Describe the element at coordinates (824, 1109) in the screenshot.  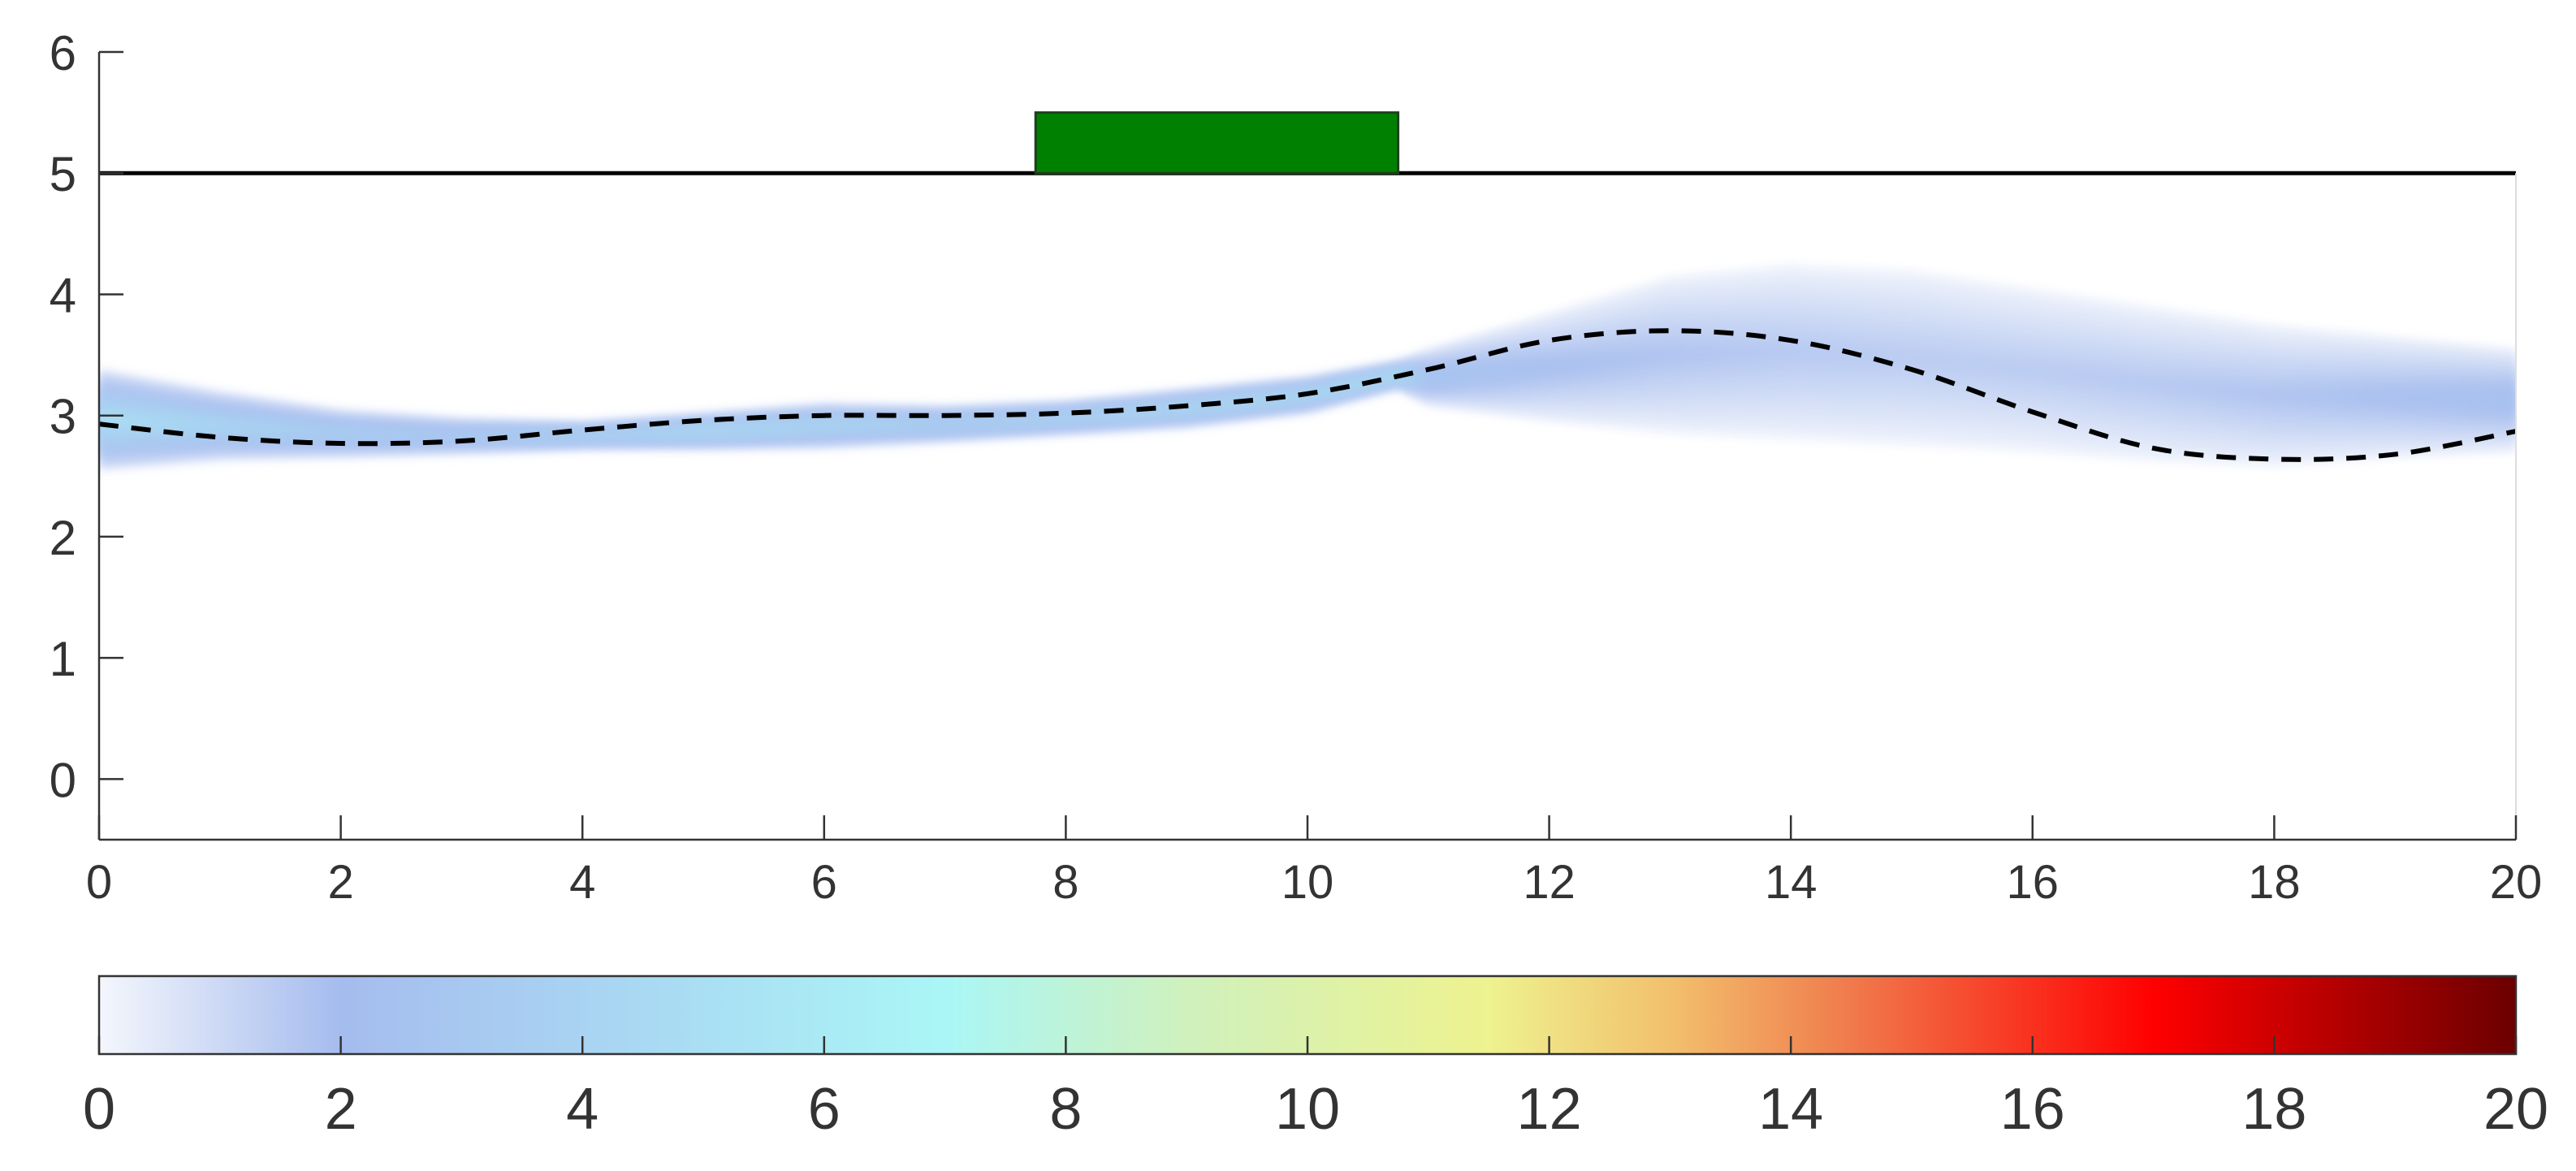
I see `colorbar-tick-label: 6` at that location.